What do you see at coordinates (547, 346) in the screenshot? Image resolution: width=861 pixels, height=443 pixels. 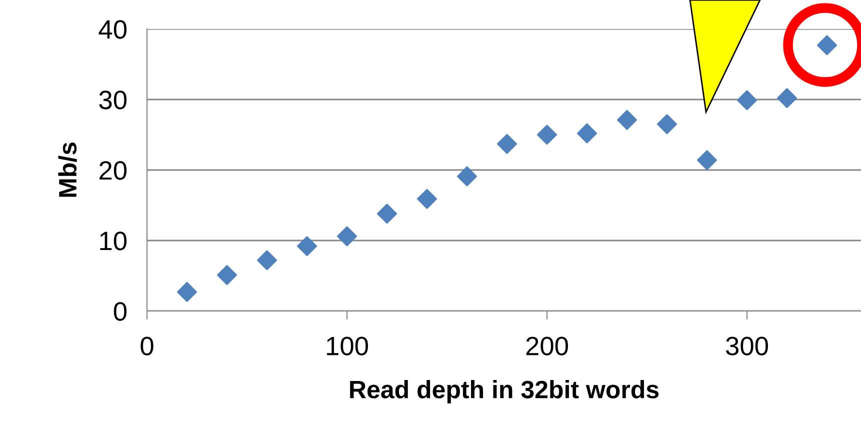 I see `x-tick-label: 200` at bounding box center [547, 346].